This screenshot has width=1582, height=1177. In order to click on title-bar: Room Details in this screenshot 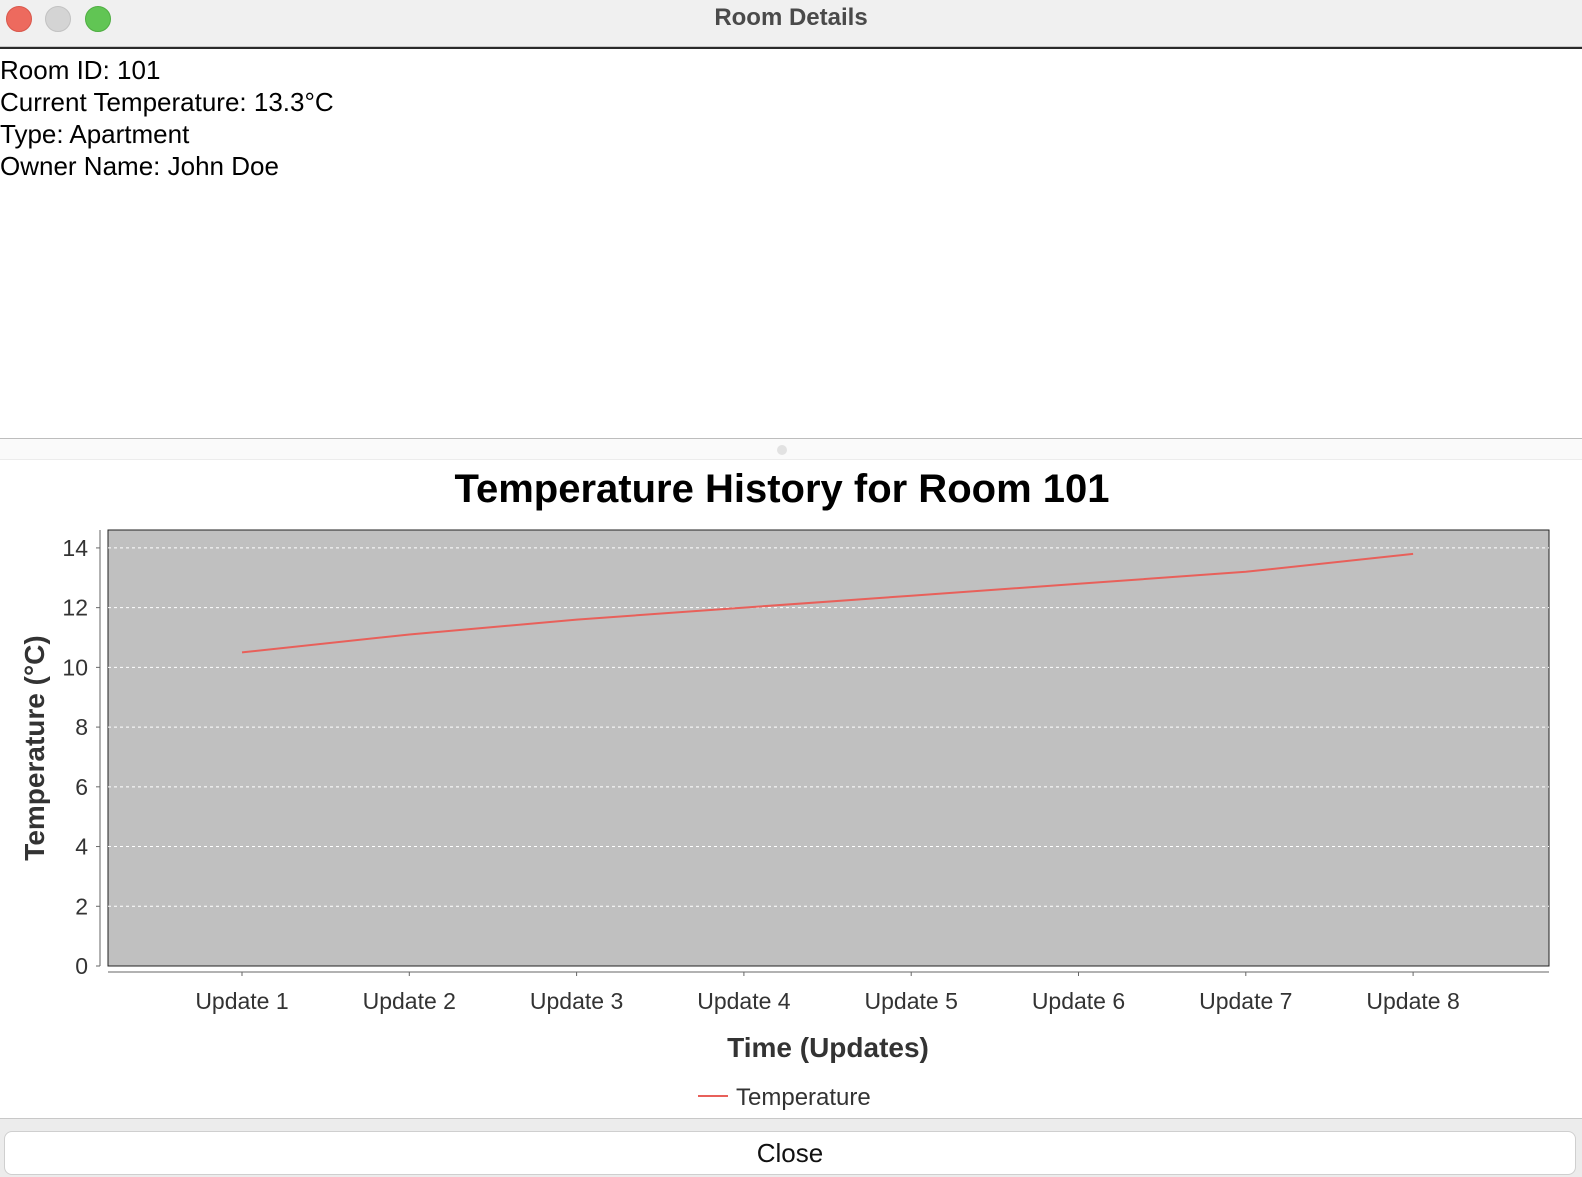, I will do `click(791, 24)`.